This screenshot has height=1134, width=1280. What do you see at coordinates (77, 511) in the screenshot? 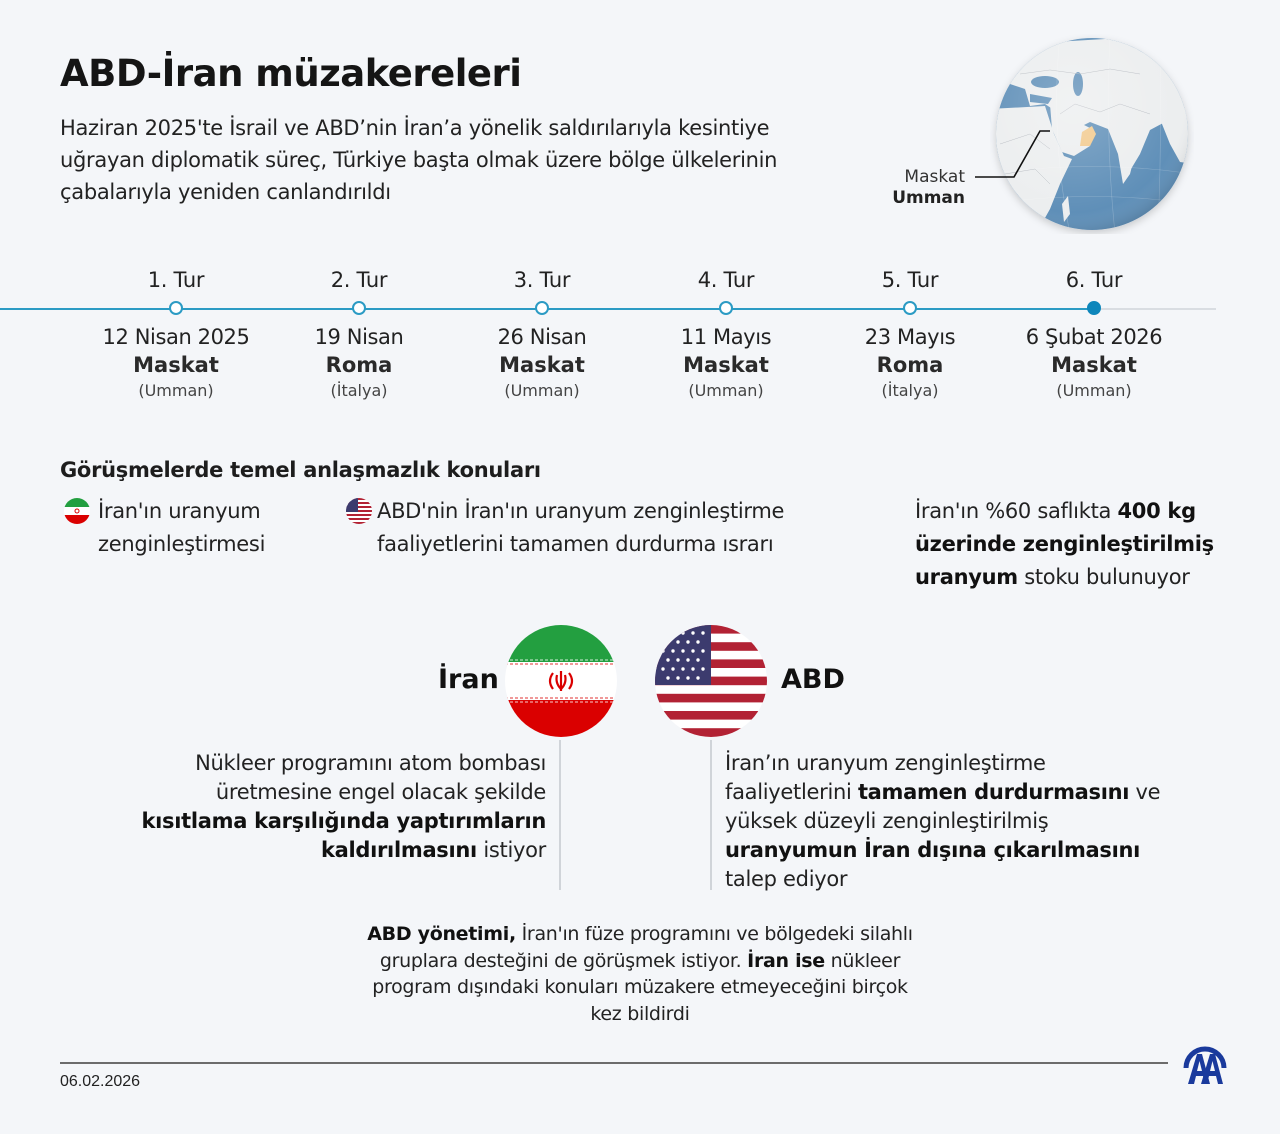
I see `iran-flag-icon` at bounding box center [77, 511].